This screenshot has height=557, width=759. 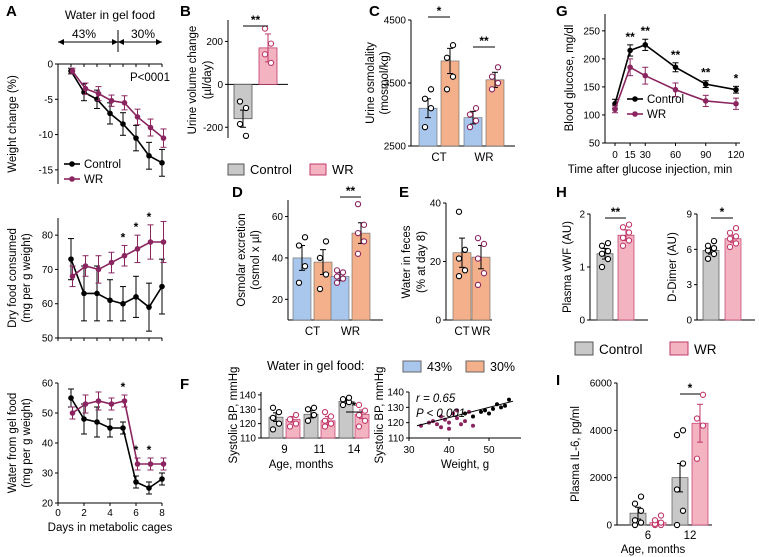 I want to click on g-legend-wr-label: WR, so click(x=656, y=115).